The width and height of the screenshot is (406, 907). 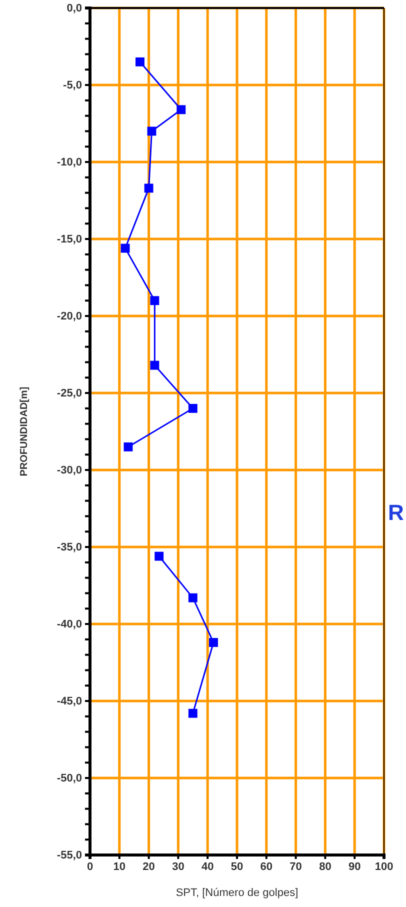 What do you see at coordinates (69, 548) in the screenshot?
I see `y-tick-label: -35,0` at bounding box center [69, 548].